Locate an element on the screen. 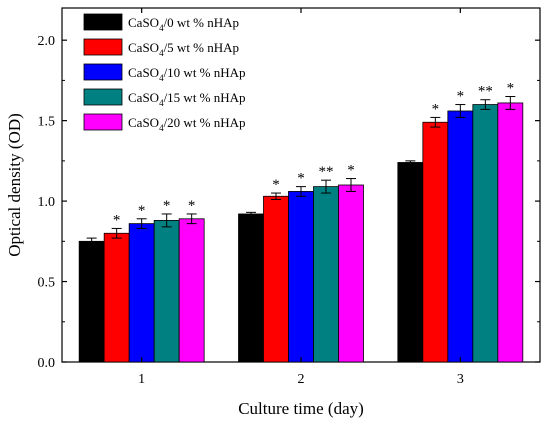  x-axis-title: Culture time (day) is located at coordinates (301, 408).